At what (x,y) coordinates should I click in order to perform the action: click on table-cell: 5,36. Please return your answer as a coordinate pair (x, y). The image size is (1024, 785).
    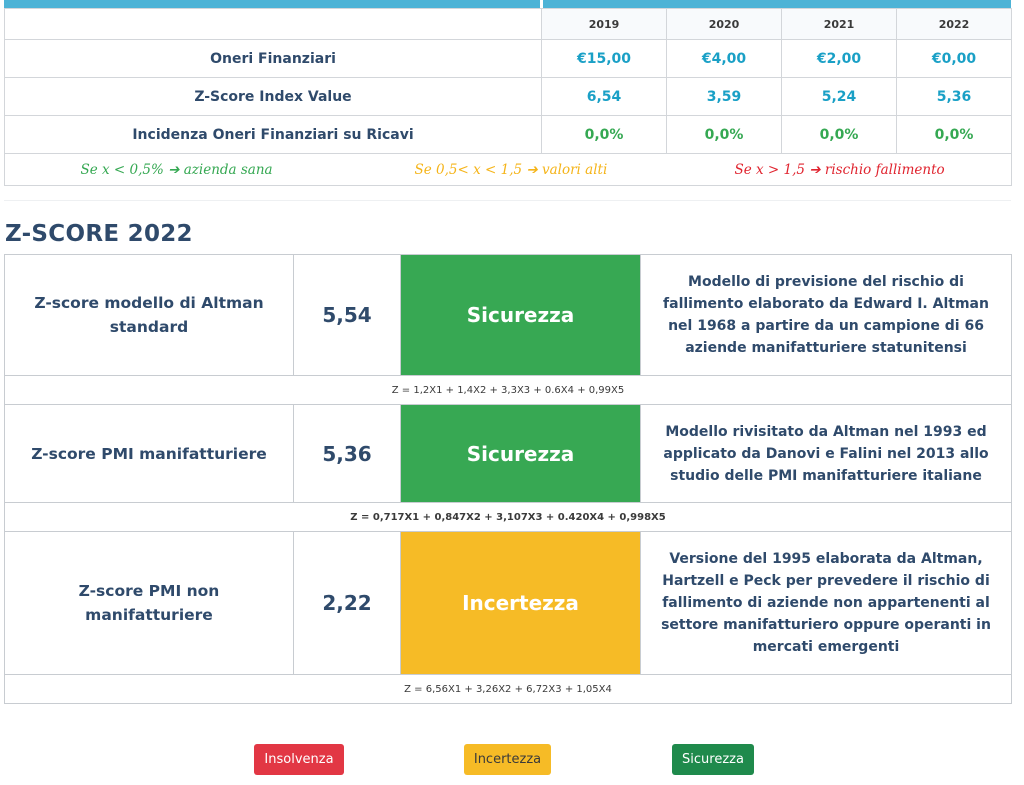
    Looking at the image, I should click on (954, 96).